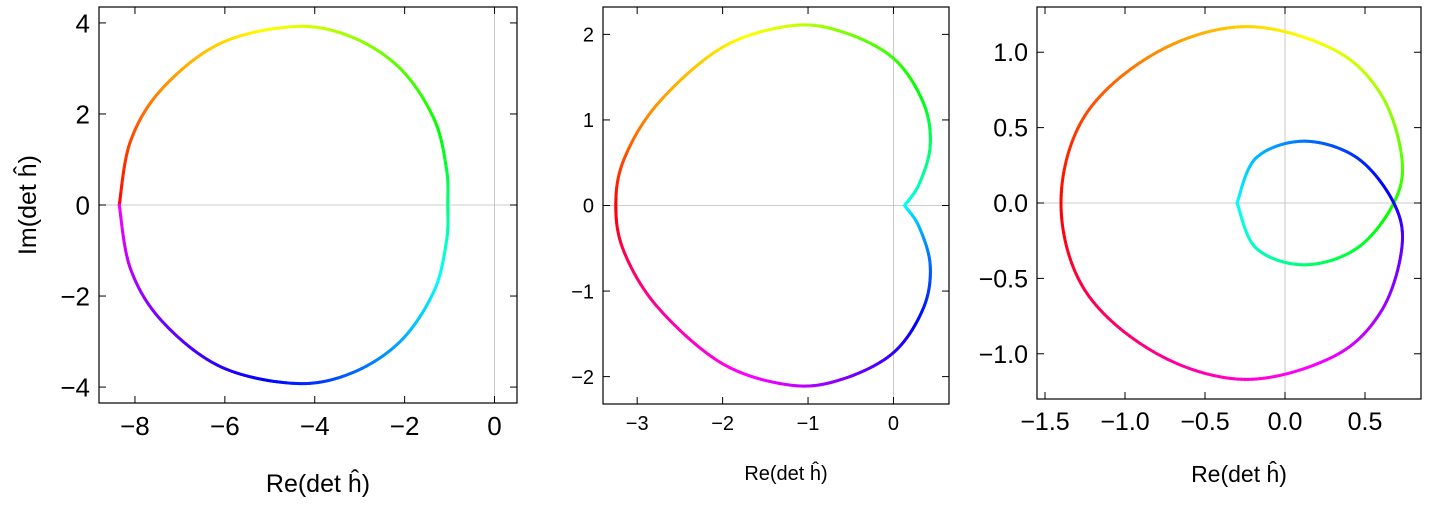 The image size is (1430, 508). I want to click on x-tick-label: 0.5, so click(1365, 422).